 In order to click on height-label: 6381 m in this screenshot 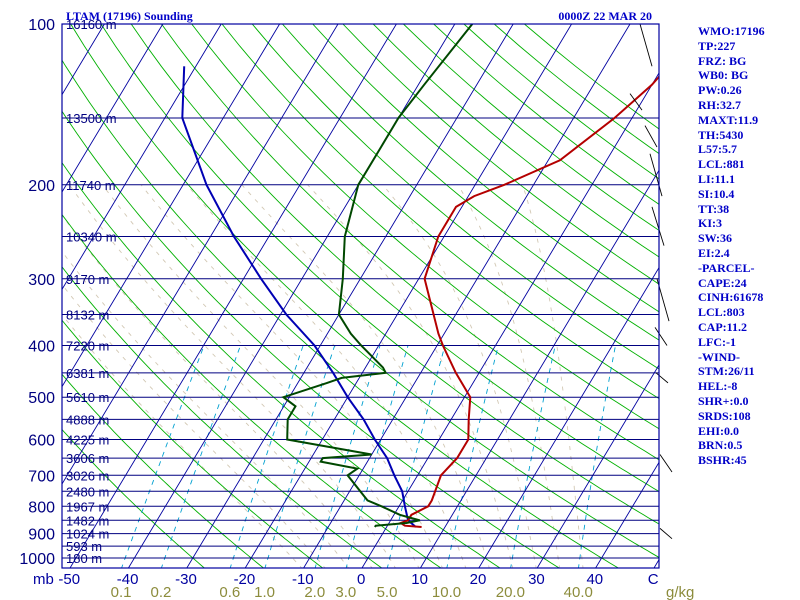, I will do `click(87, 373)`.